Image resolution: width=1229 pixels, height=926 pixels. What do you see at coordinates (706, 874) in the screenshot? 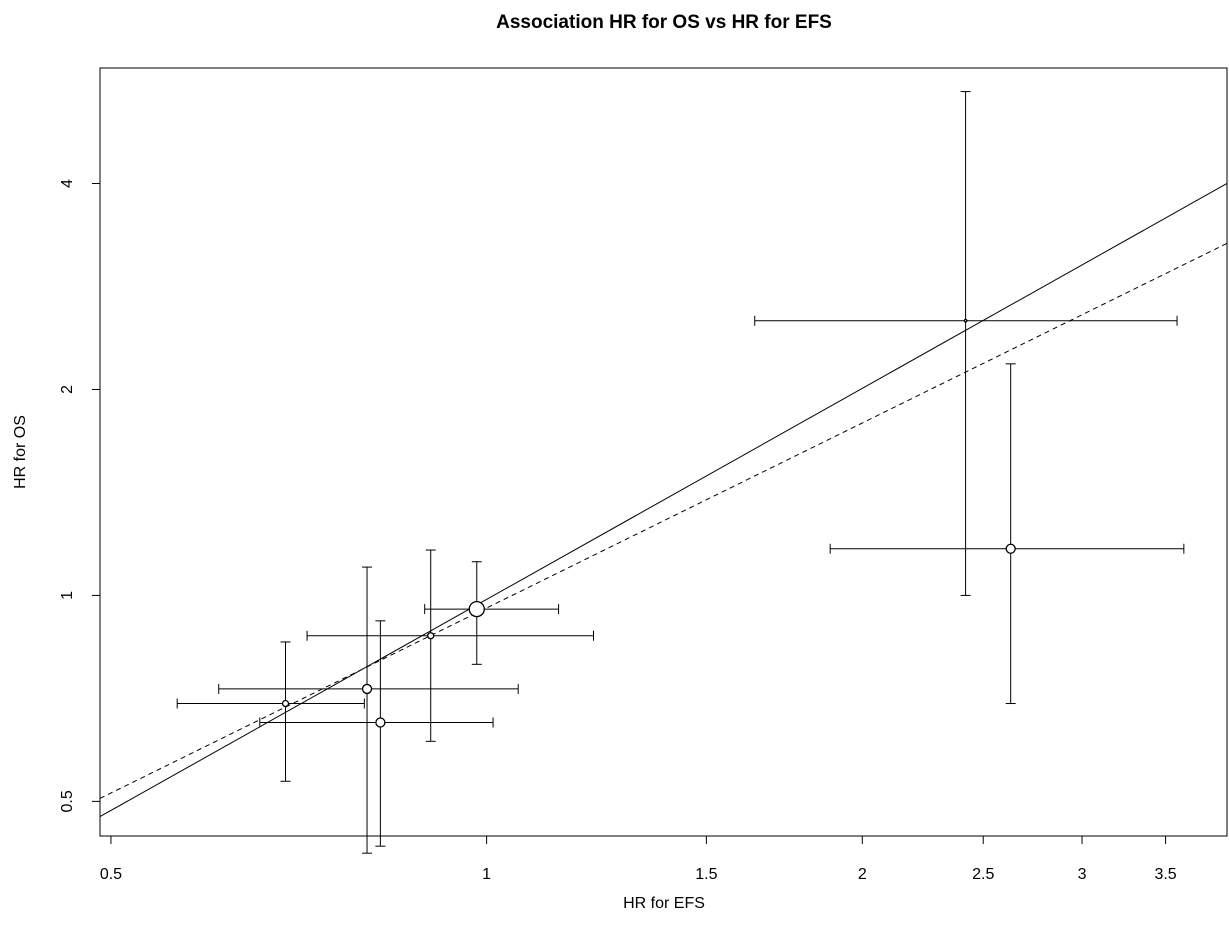
I see `x-tick-label: 1.5` at bounding box center [706, 874].